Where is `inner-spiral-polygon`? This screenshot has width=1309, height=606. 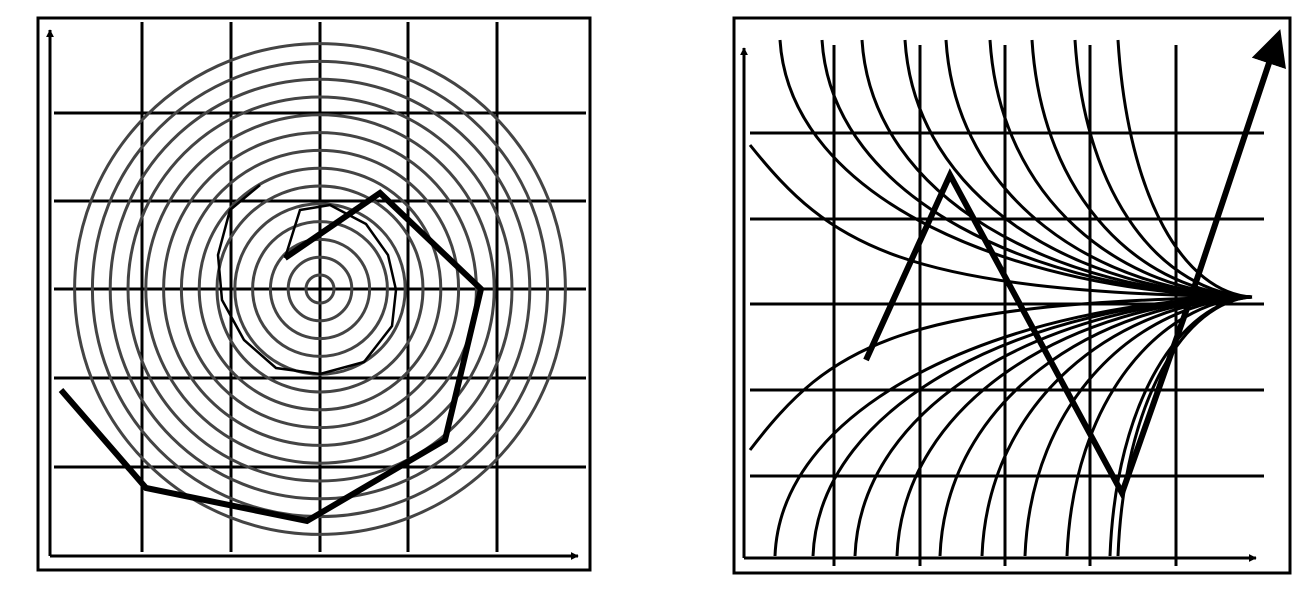 inner-spiral-polygon is located at coordinates (307, 280).